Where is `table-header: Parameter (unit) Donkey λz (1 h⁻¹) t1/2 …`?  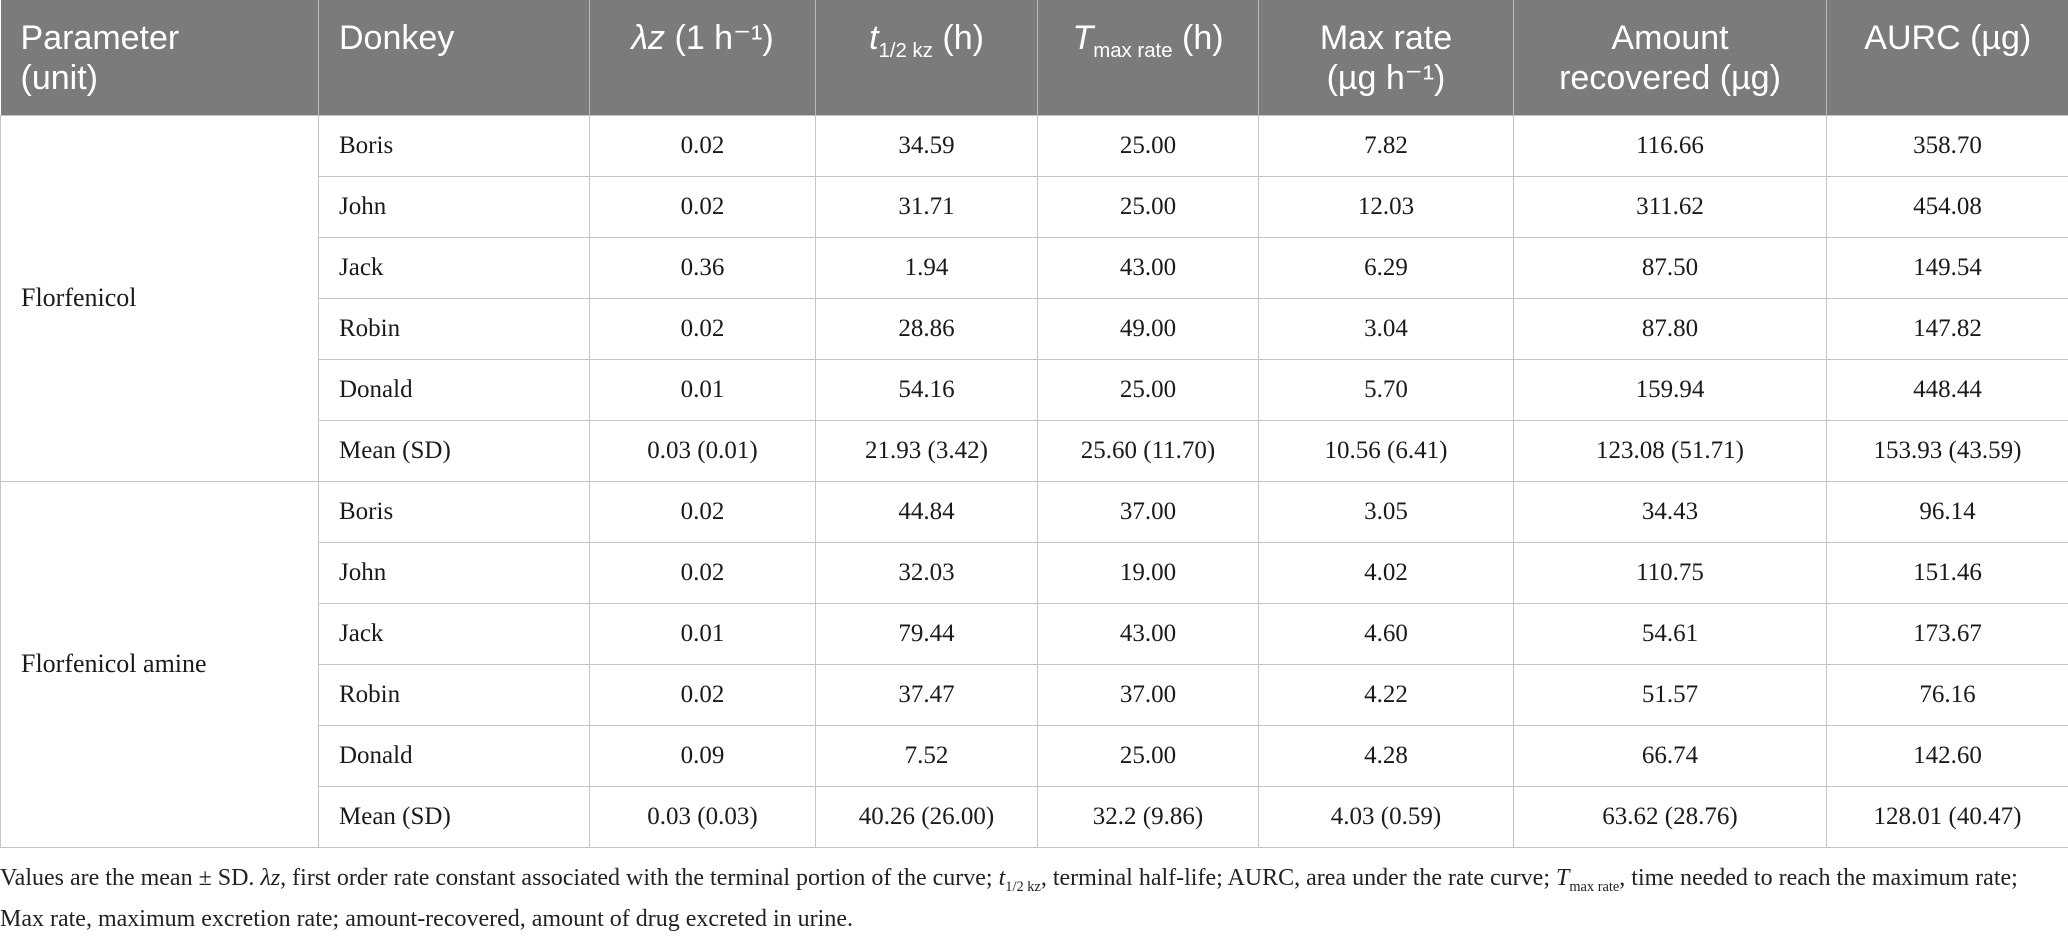
table-header: Parameter (unit) Donkey λz (1 h⁻¹) t1/2 … is located at coordinates (1034, 57).